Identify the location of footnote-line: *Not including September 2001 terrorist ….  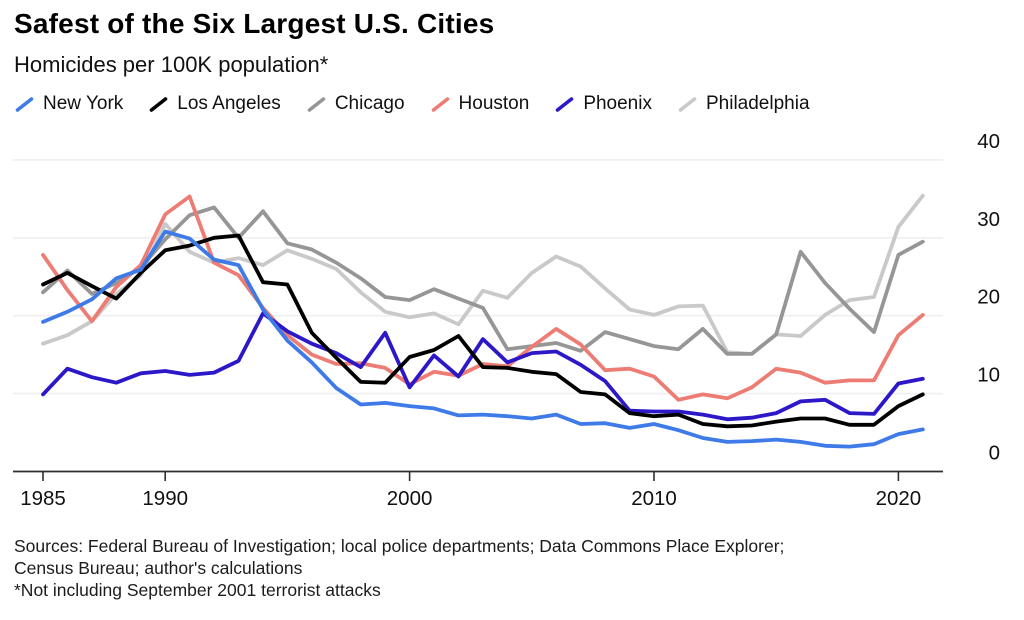
(197, 590).